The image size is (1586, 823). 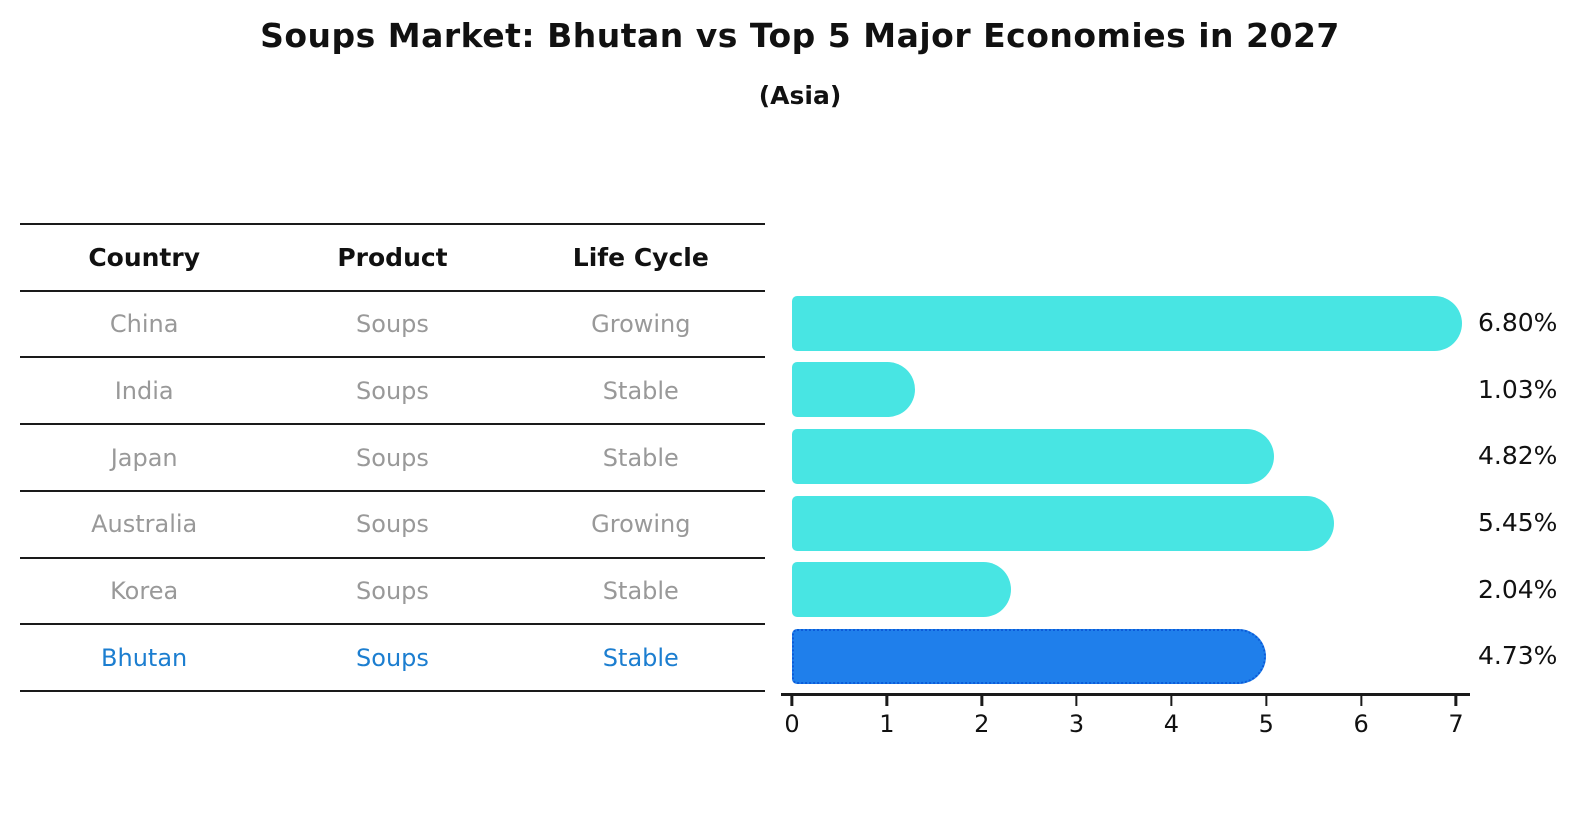 I want to click on country-cell: China, so click(x=144, y=324).